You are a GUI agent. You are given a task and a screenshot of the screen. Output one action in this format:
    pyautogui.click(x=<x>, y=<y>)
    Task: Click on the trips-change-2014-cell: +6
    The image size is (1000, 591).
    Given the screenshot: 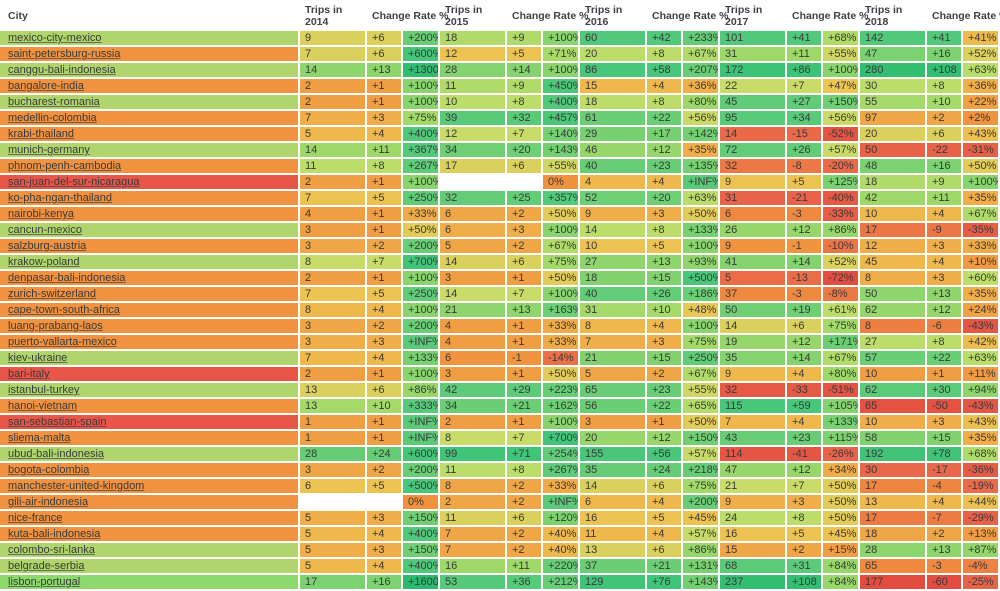 What is the action you would take?
    pyautogui.click(x=385, y=55)
    